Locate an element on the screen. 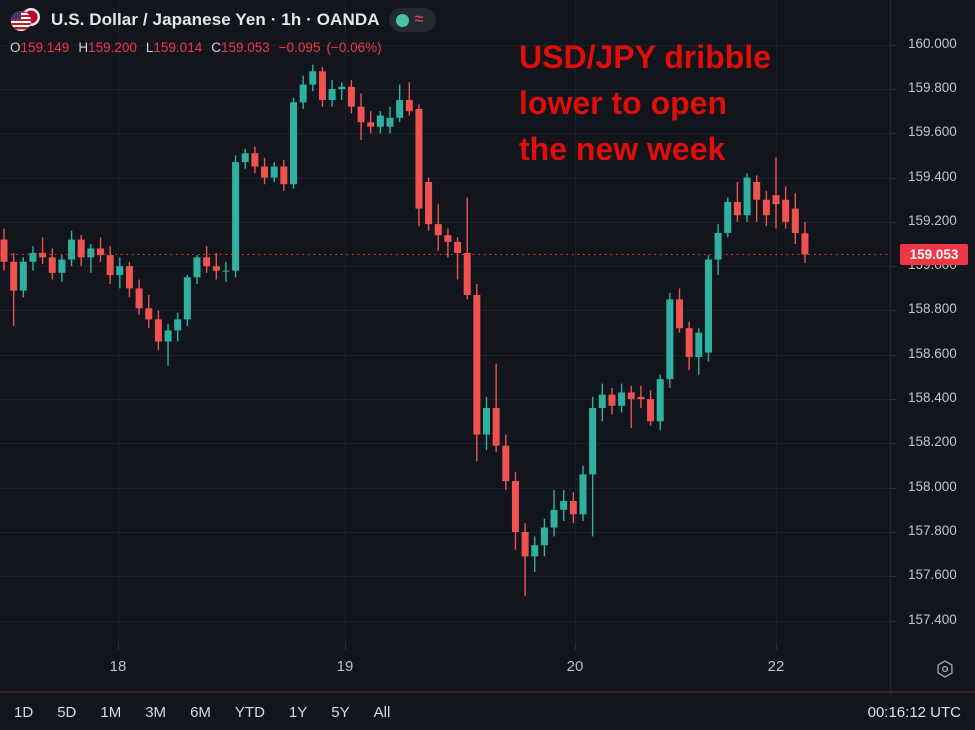 This screenshot has width=975, height=730. low-value: 159.014 is located at coordinates (178, 47).